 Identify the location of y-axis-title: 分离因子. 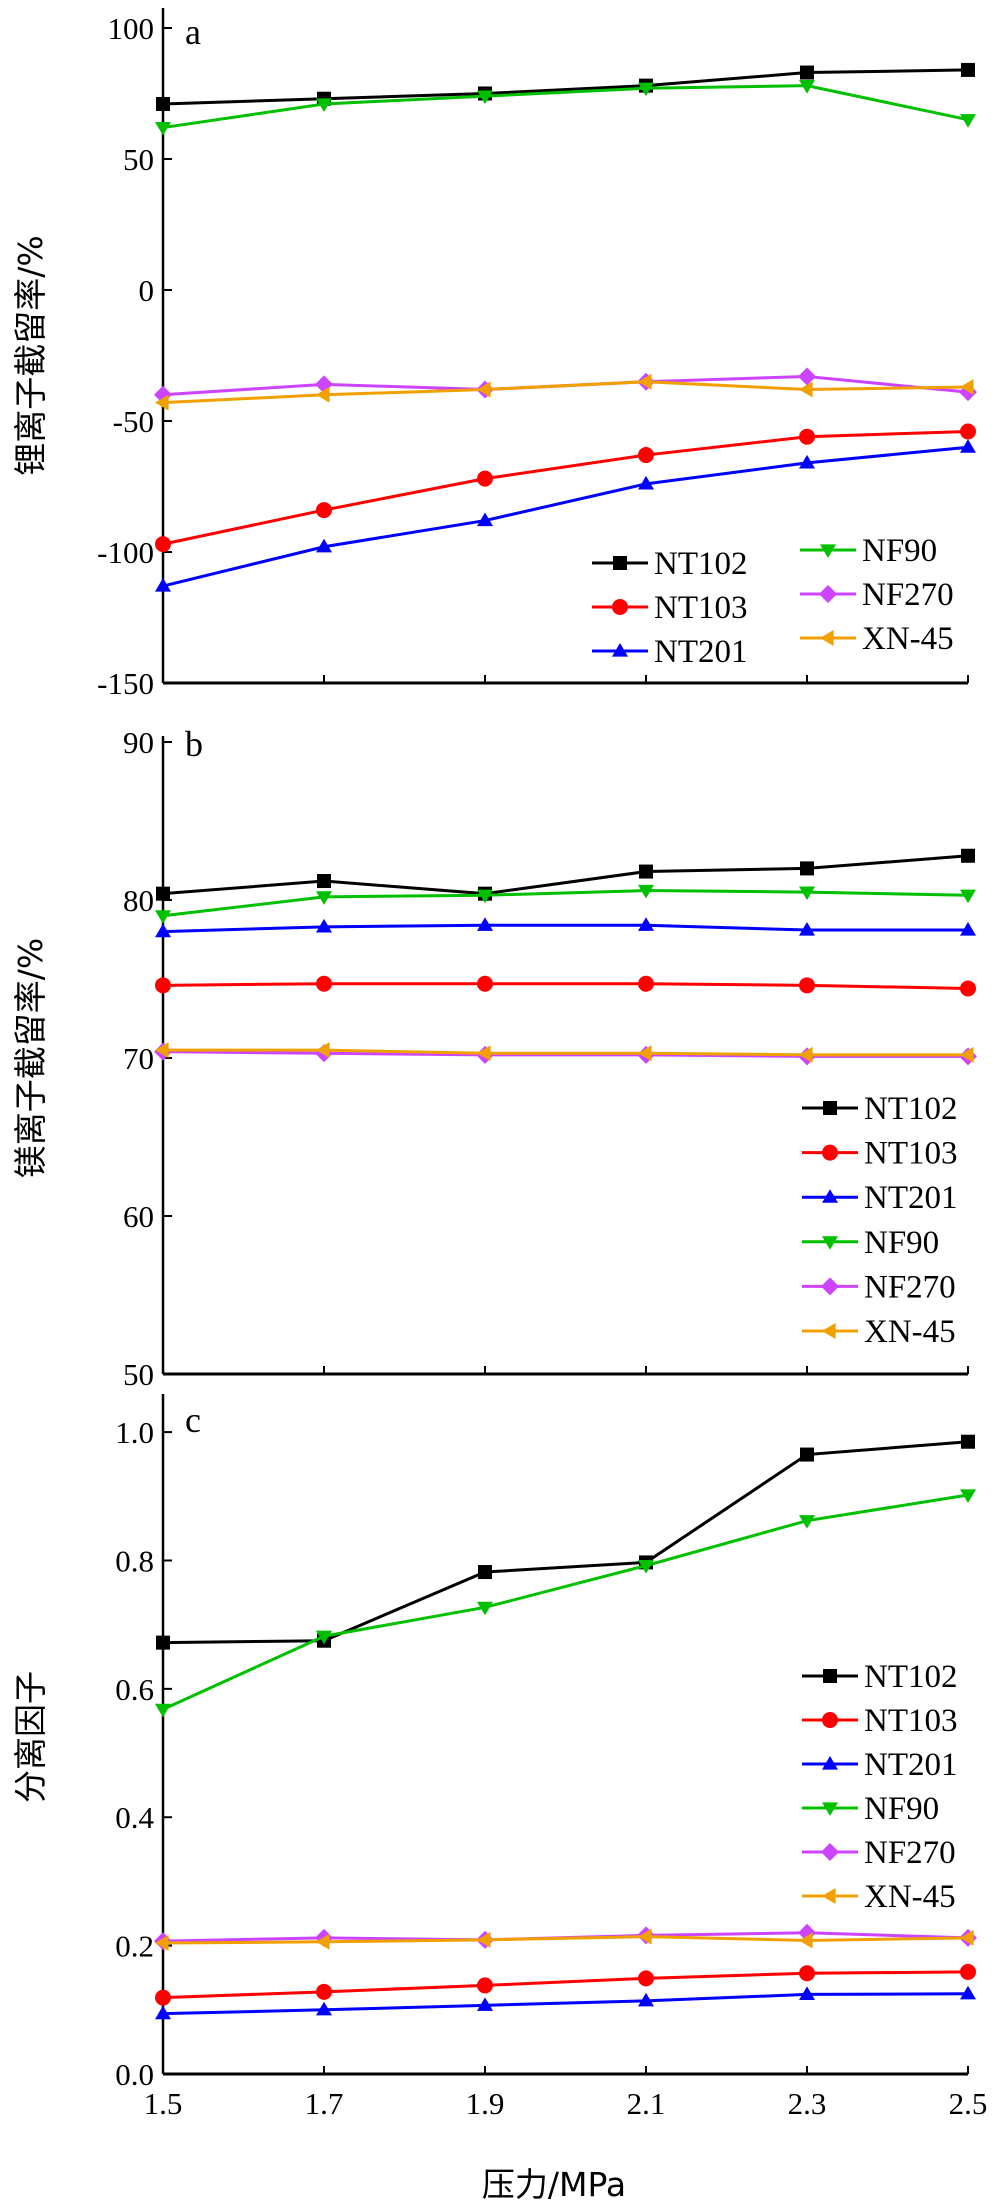
(30, 1737).